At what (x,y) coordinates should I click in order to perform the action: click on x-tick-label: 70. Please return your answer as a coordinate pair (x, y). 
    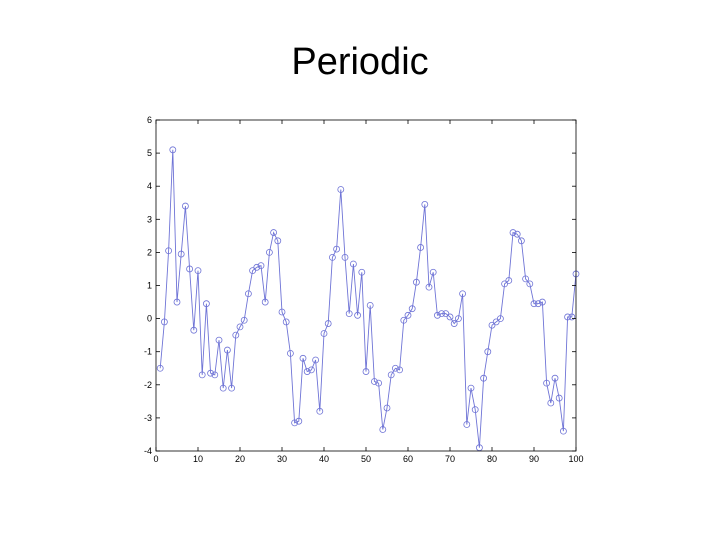
    Looking at the image, I should click on (450, 459).